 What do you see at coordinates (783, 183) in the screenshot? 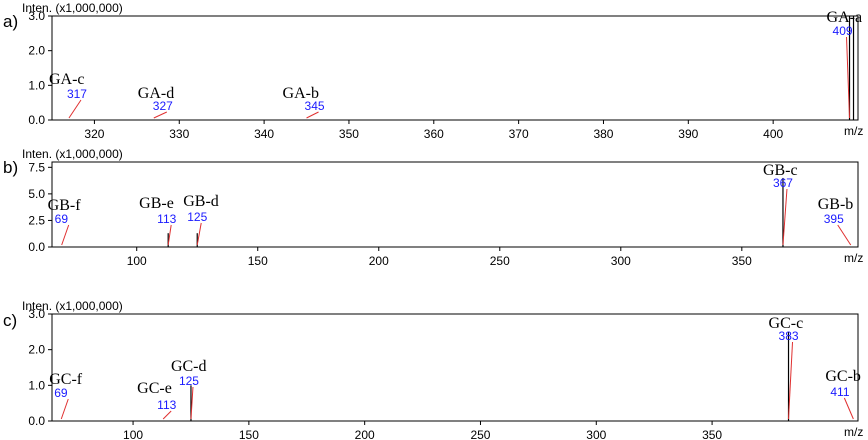
I see `panel-b-peak-mz-label: 367` at bounding box center [783, 183].